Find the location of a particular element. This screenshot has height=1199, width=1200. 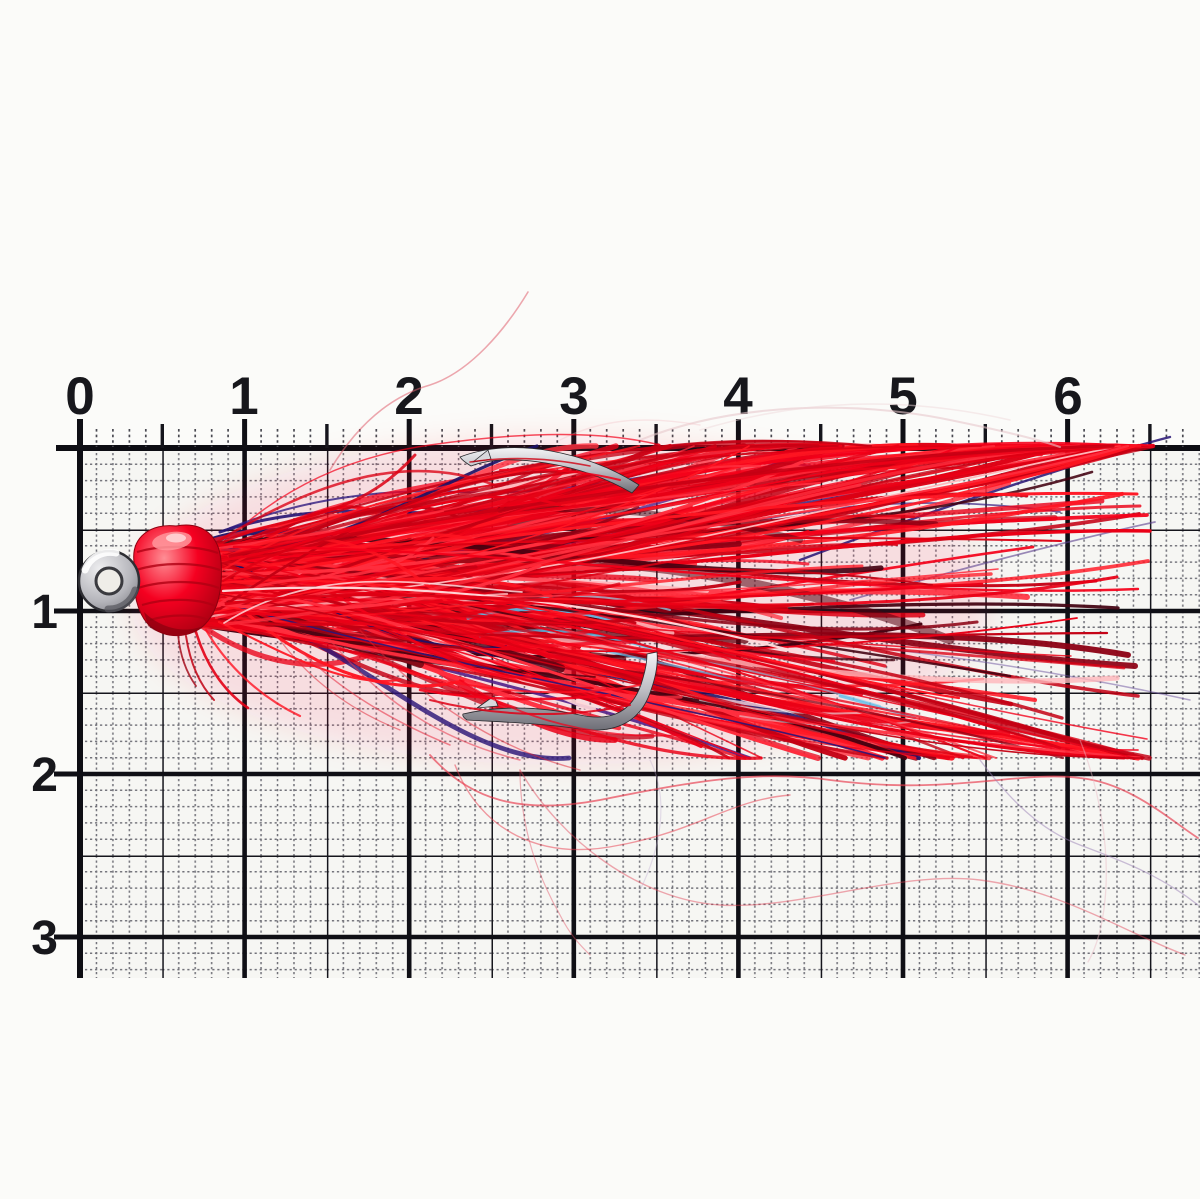

ruler-left: 1 2 3 is located at coordinates (55, 775).